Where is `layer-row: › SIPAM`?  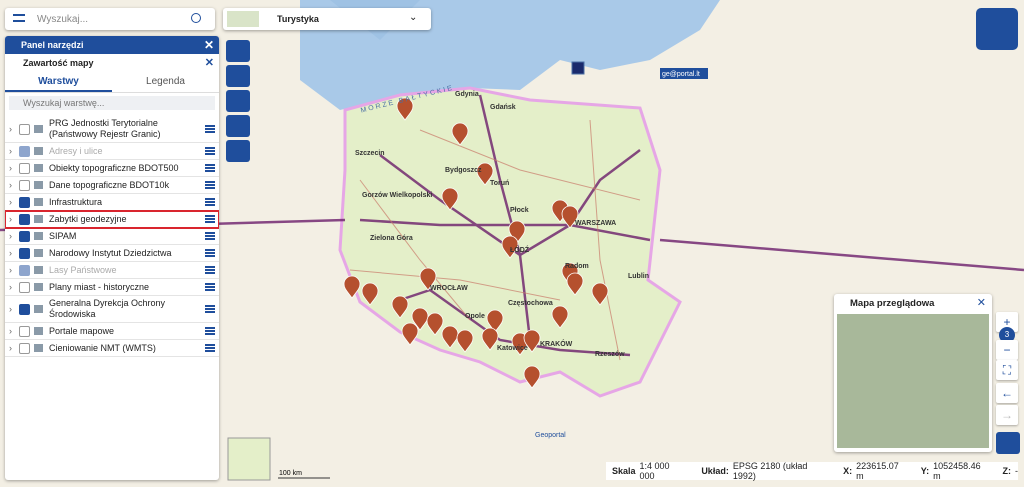
layer-row: › SIPAM is located at coordinates (112, 236).